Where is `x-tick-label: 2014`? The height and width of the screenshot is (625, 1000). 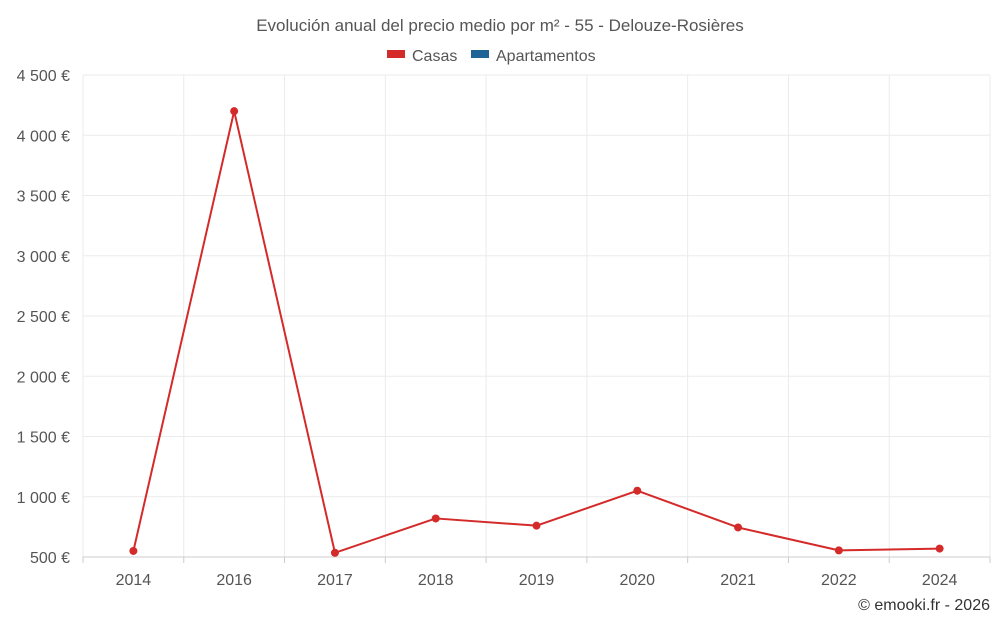
x-tick-label: 2014 is located at coordinates (134, 580).